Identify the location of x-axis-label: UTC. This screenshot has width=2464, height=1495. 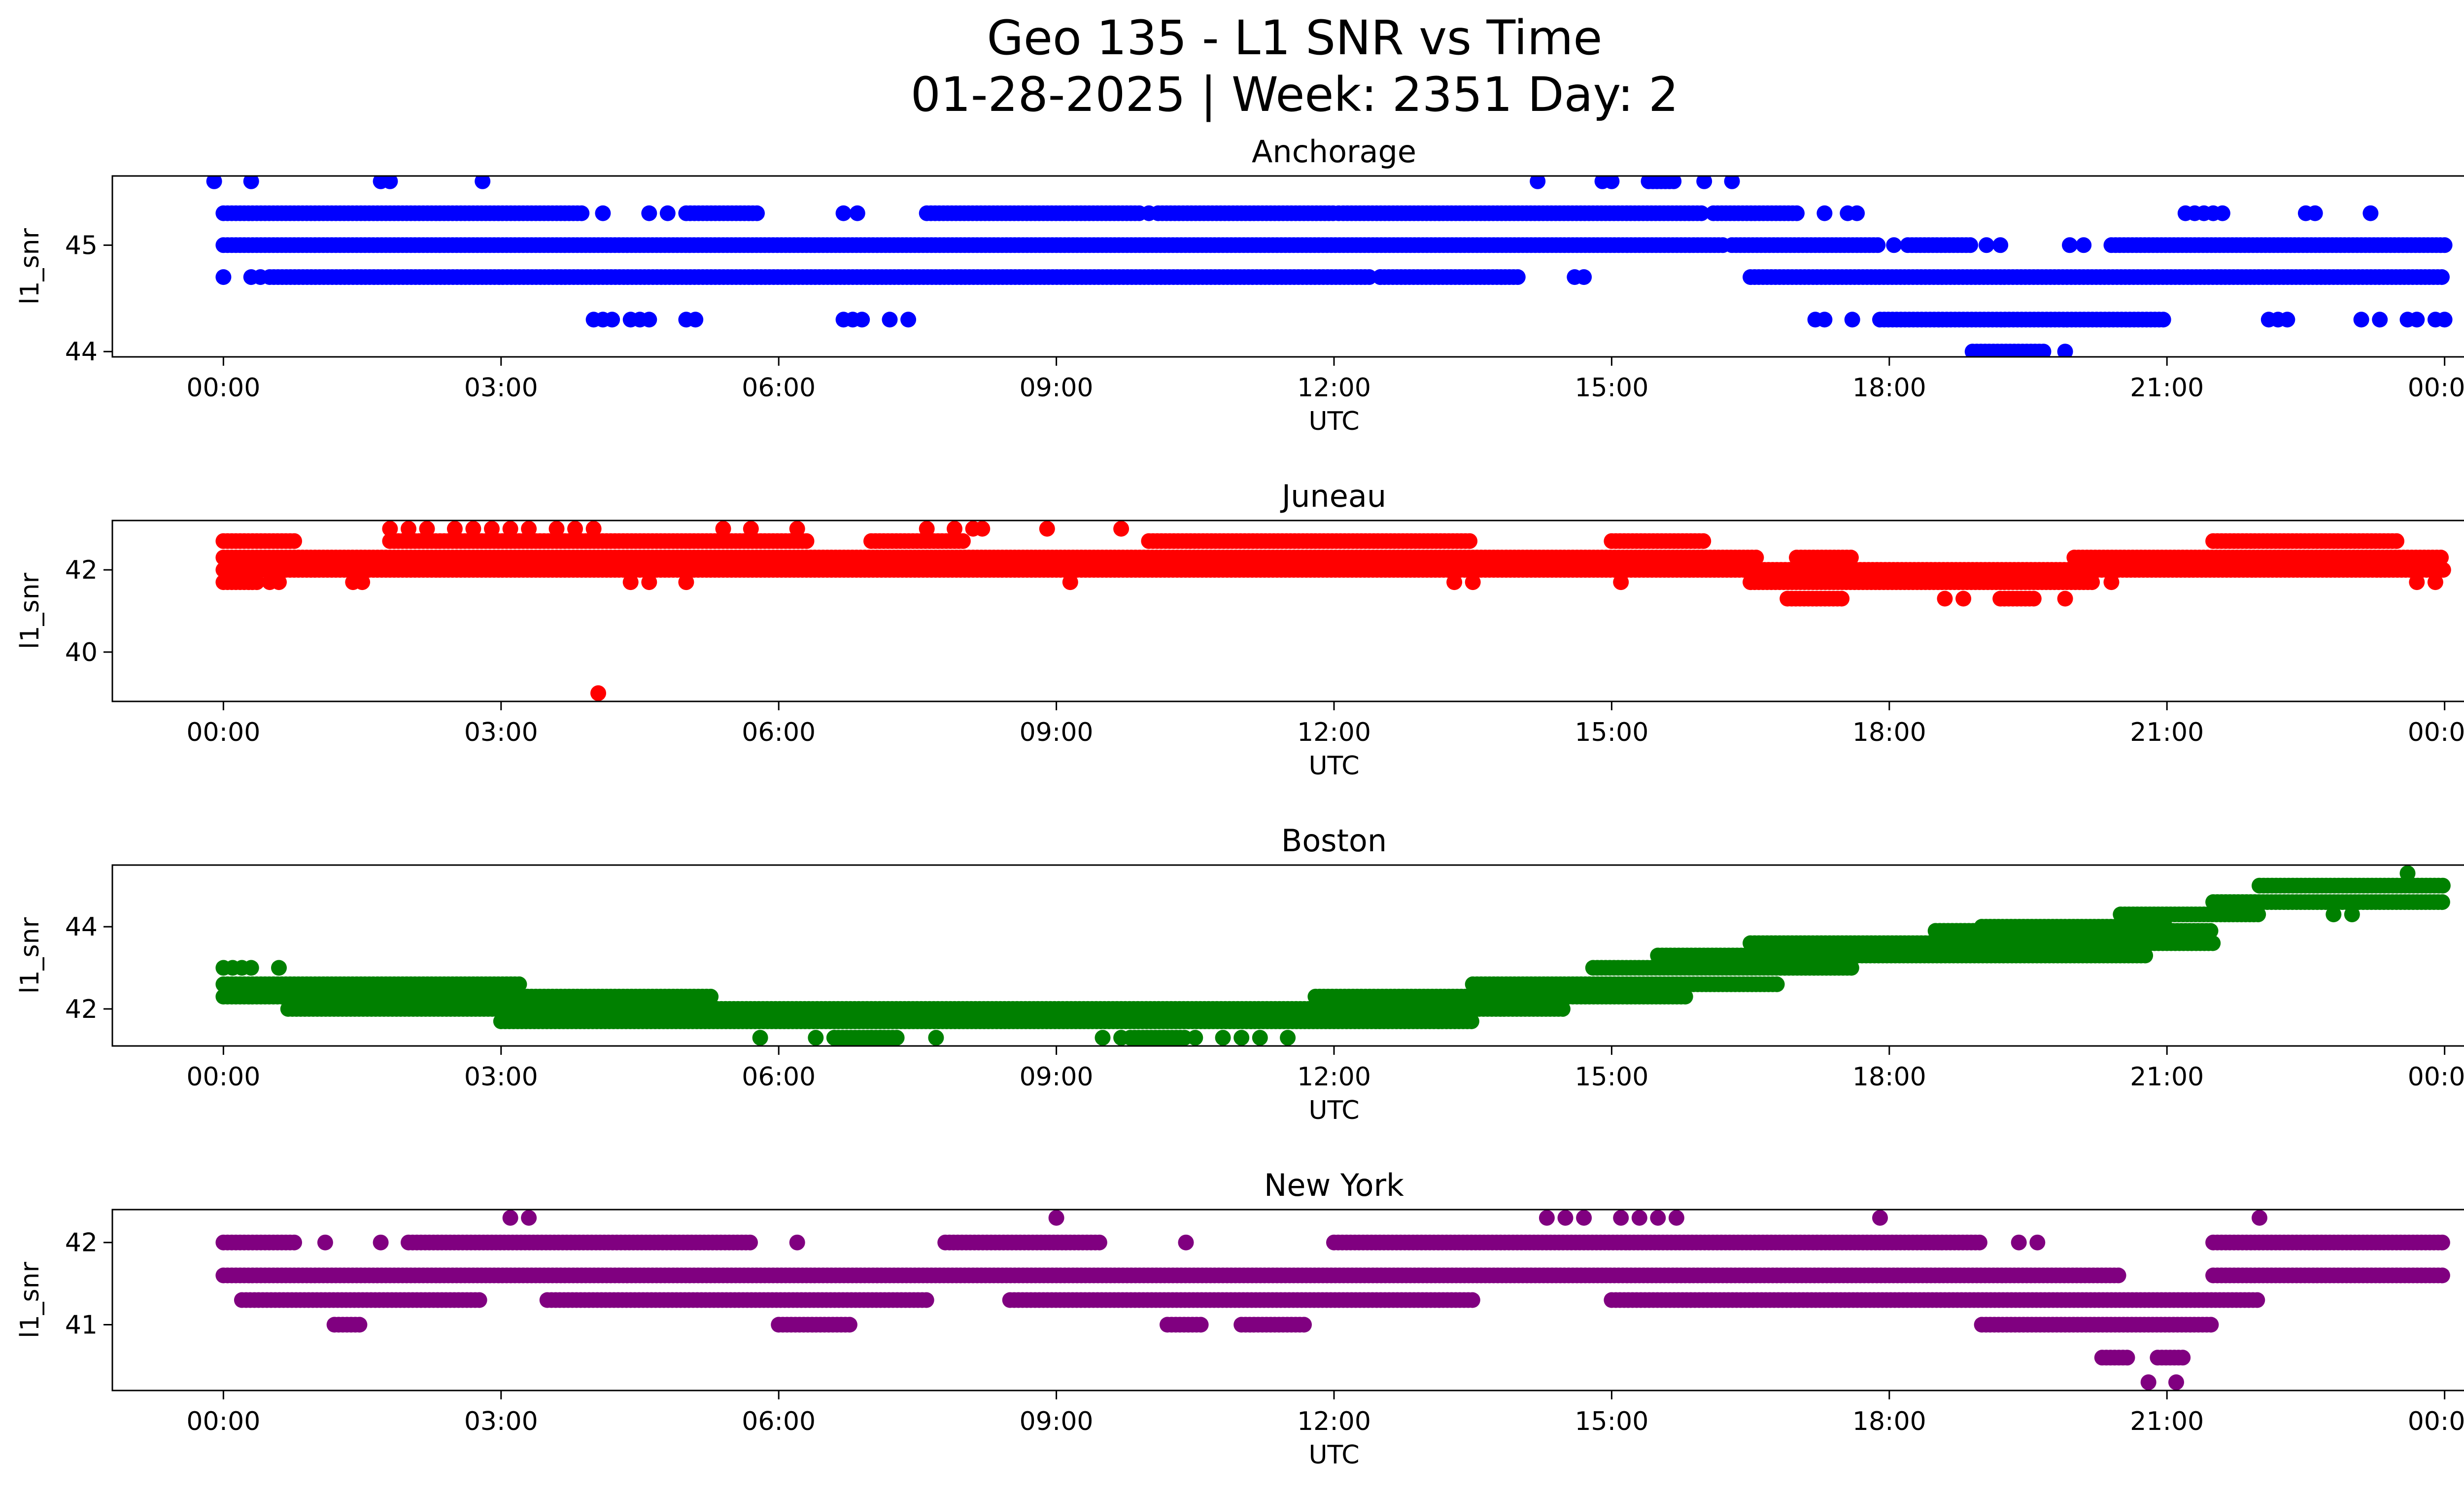
(1333, 421).